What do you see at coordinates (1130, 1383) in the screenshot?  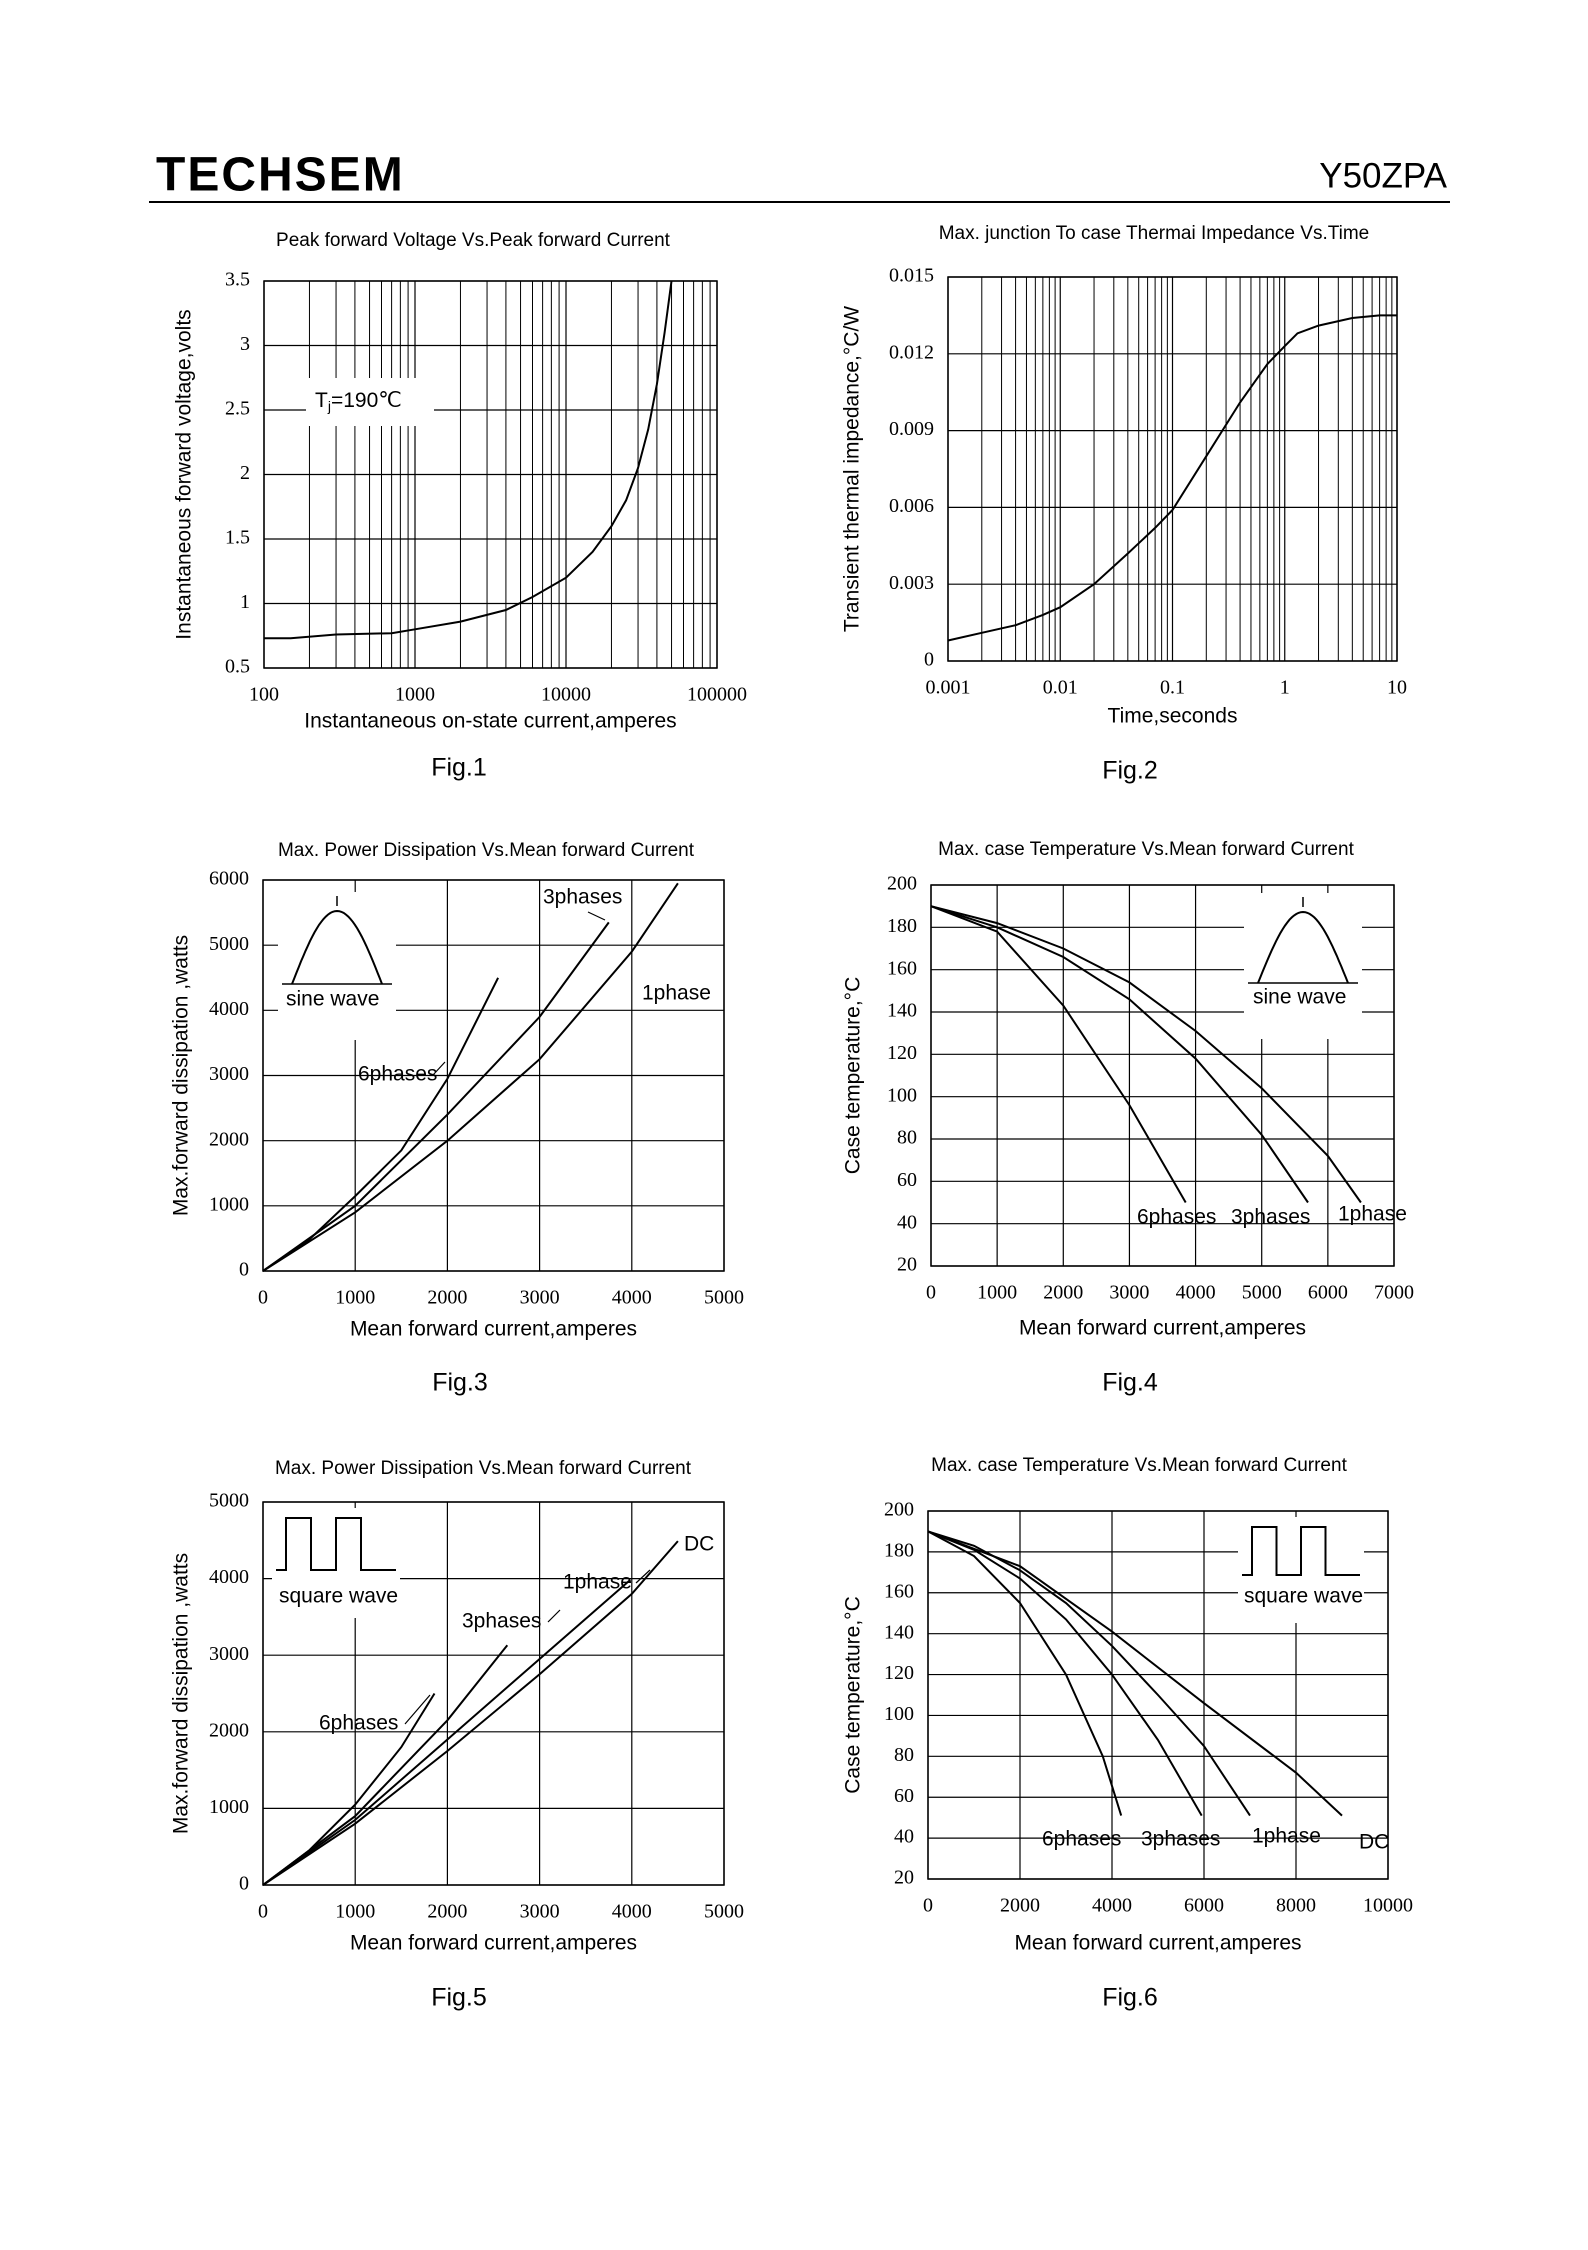 I see `figure-caption: Fig.4` at bounding box center [1130, 1383].